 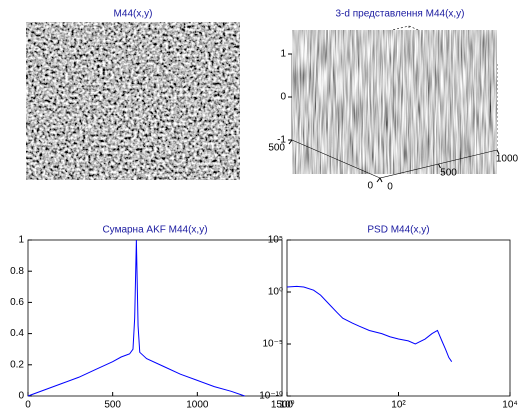 I want to click on y-tick-label: 10⁰, so click(x=275, y=292).